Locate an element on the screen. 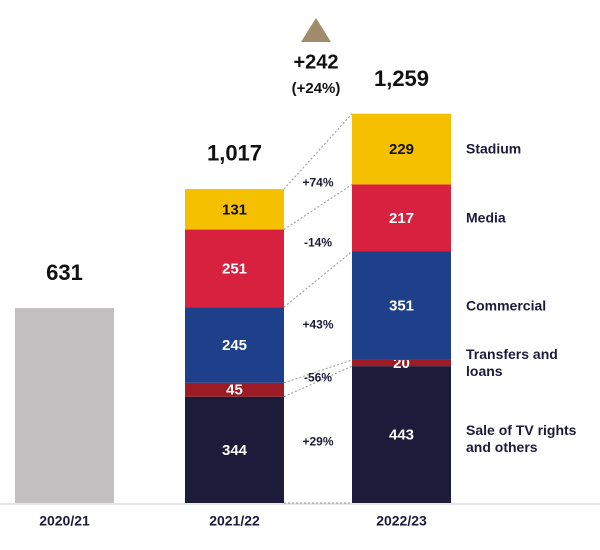  legend-label: Sale of TV rights and others is located at coordinates (521, 438).